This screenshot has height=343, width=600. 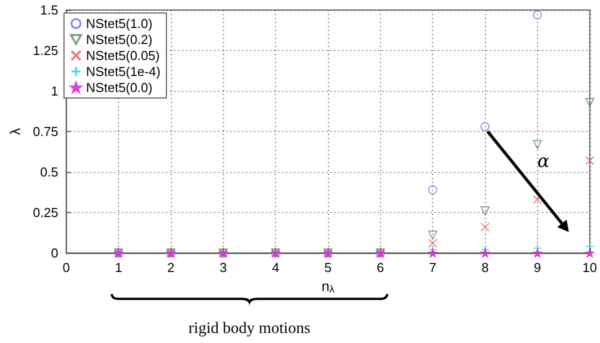 What do you see at coordinates (249, 328) in the screenshot?
I see `text: rigid body motions` at bounding box center [249, 328].